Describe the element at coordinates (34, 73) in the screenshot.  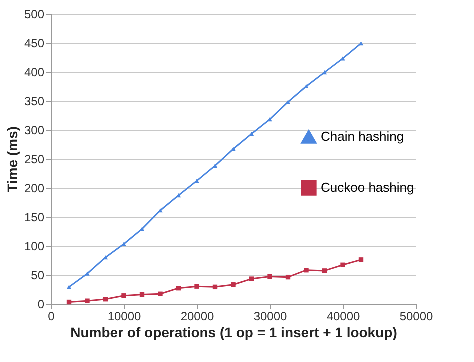
I see `y-tick-label: 400` at that location.